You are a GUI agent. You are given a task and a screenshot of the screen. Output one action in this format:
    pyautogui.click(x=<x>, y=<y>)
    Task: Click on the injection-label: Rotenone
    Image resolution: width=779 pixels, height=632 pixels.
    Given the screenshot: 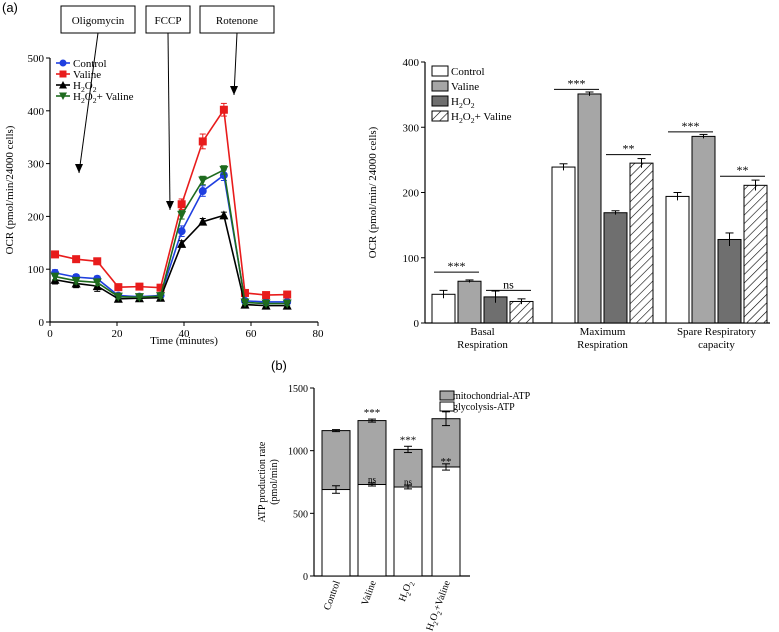 What is the action you would take?
    pyautogui.click(x=237, y=21)
    